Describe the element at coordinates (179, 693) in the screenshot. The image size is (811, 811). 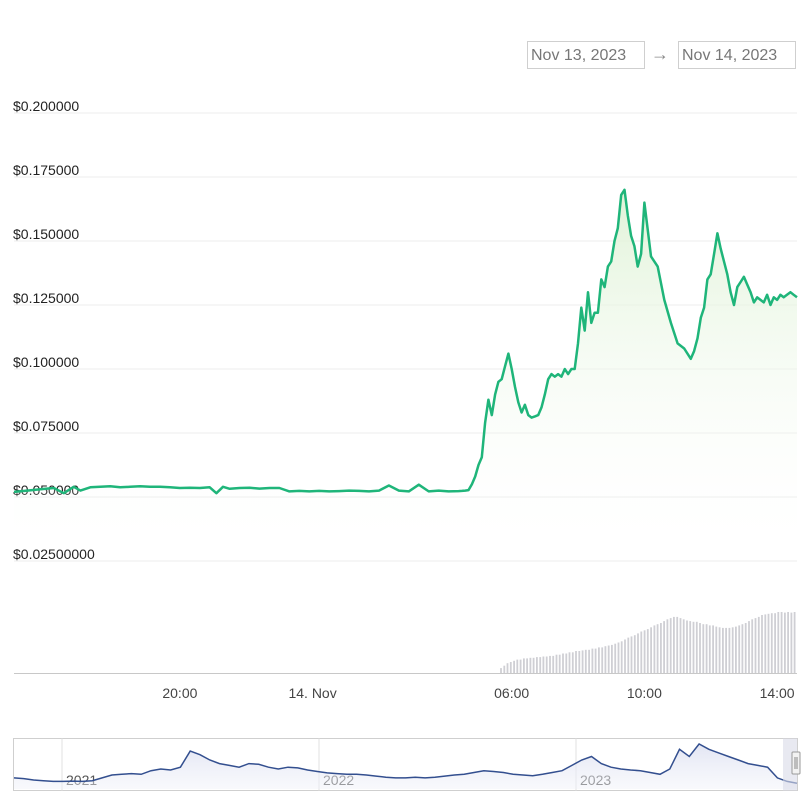
I see `x-tick-label: 20:00` at that location.